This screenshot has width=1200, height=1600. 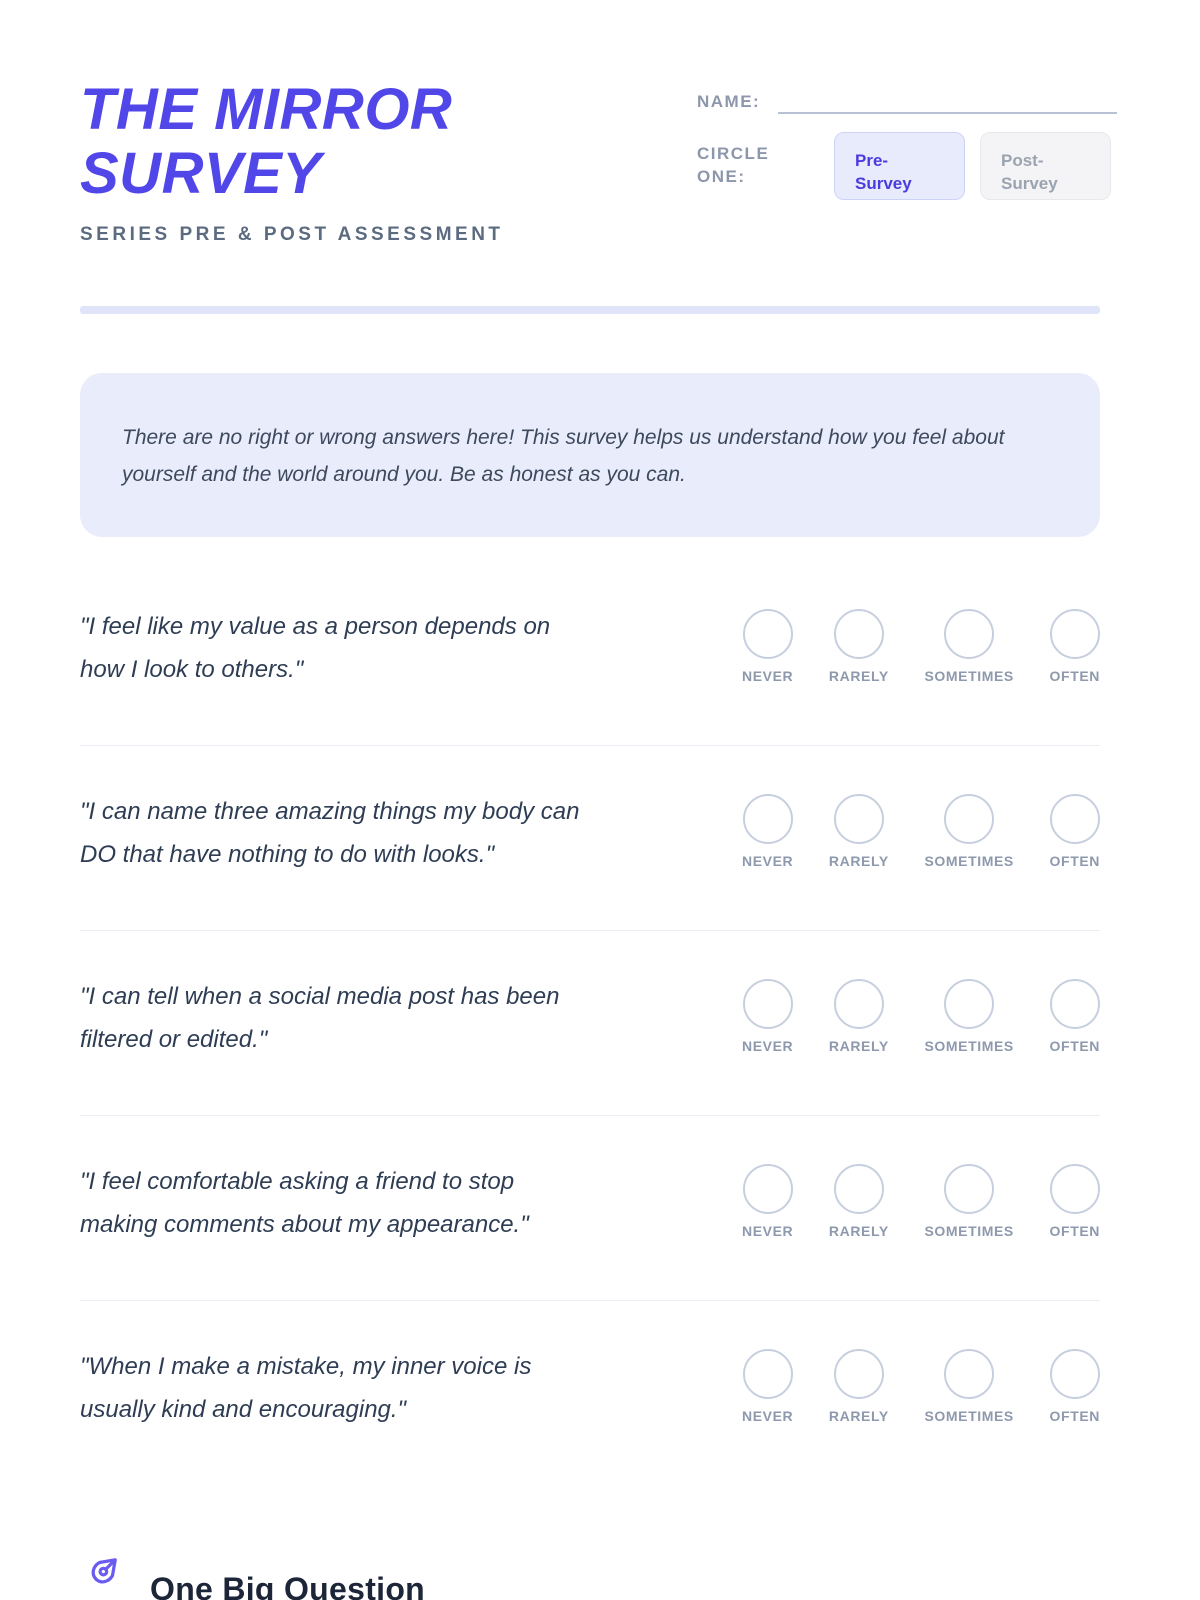 I want to click on circle-one-row: CIRCLE ONE: Pre- Survey Post- Survey, so click(x=907, y=166).